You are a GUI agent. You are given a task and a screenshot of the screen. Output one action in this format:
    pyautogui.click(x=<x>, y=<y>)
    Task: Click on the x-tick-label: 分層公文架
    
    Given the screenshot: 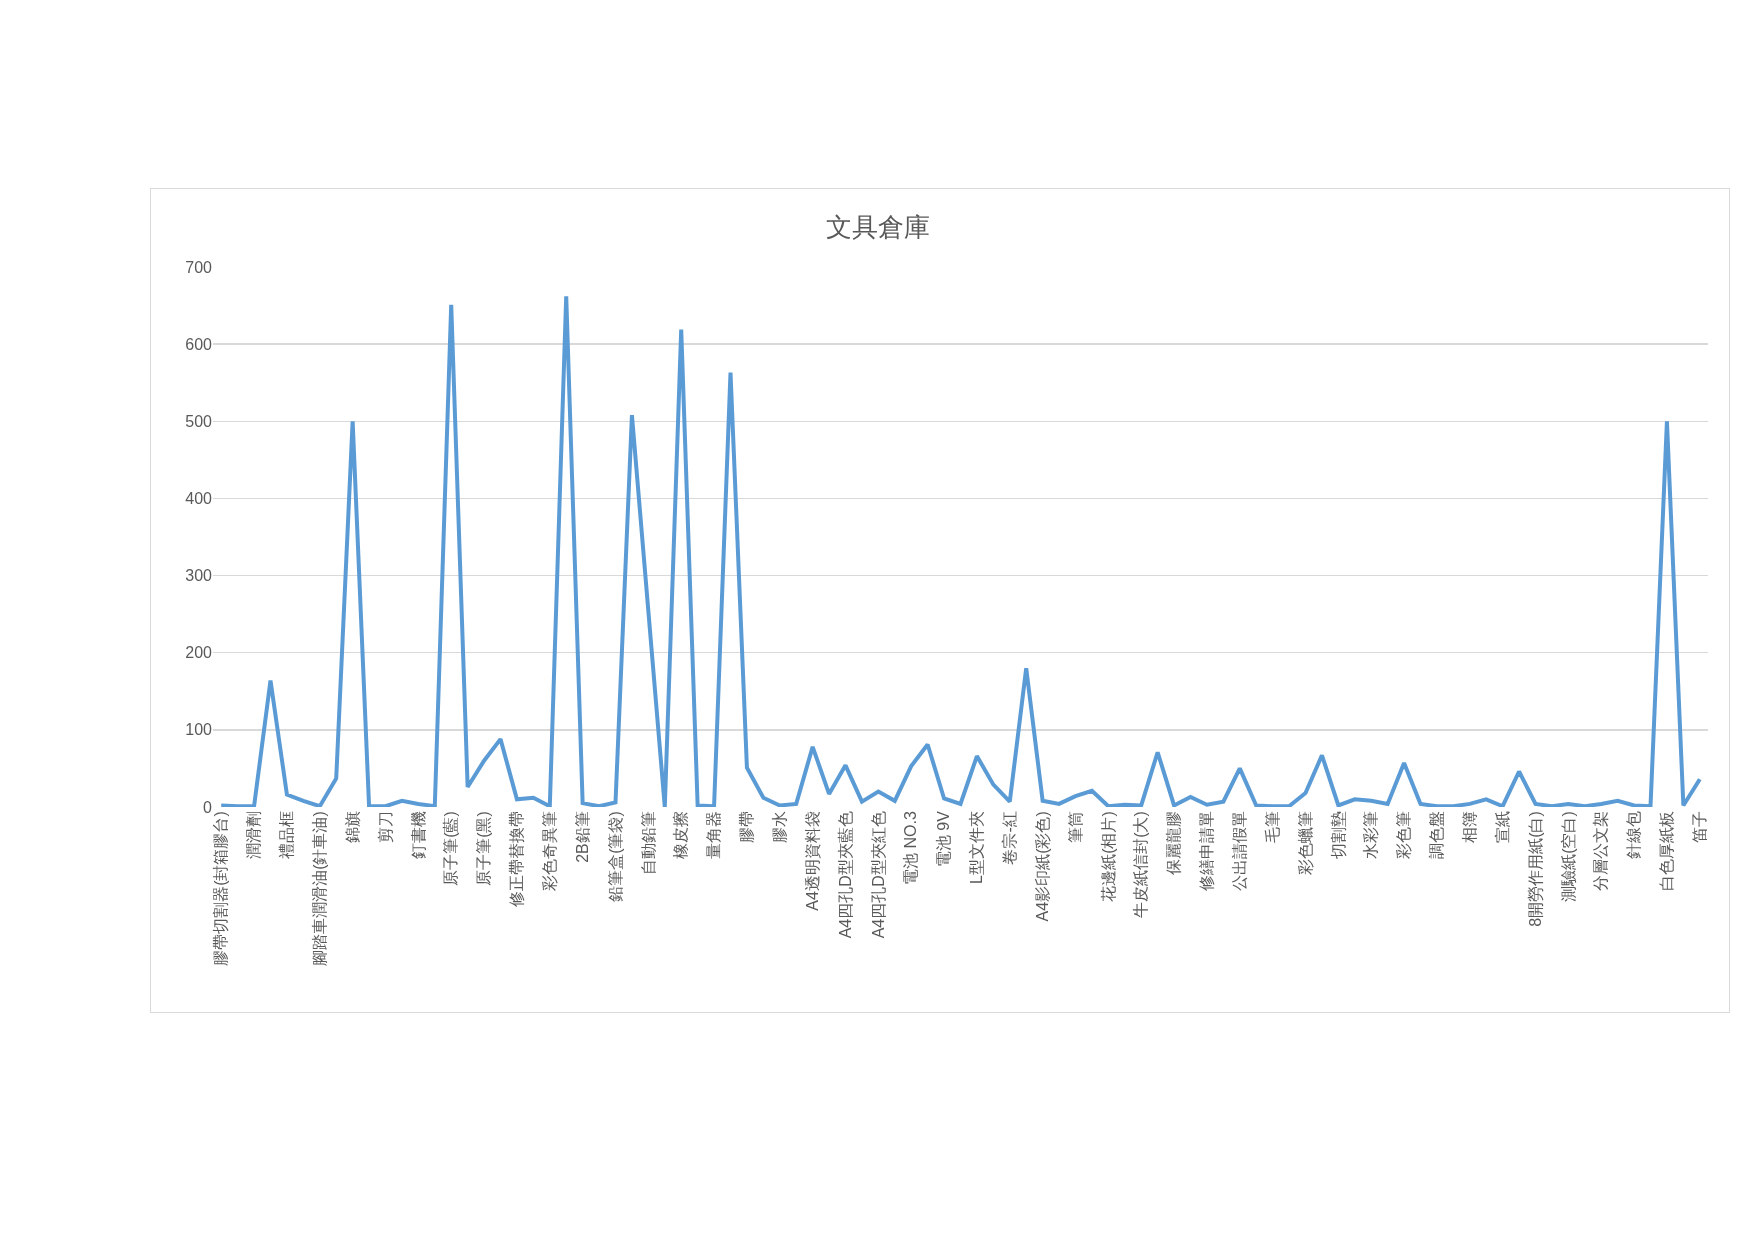 What is the action you would take?
    pyautogui.click(x=1601, y=851)
    